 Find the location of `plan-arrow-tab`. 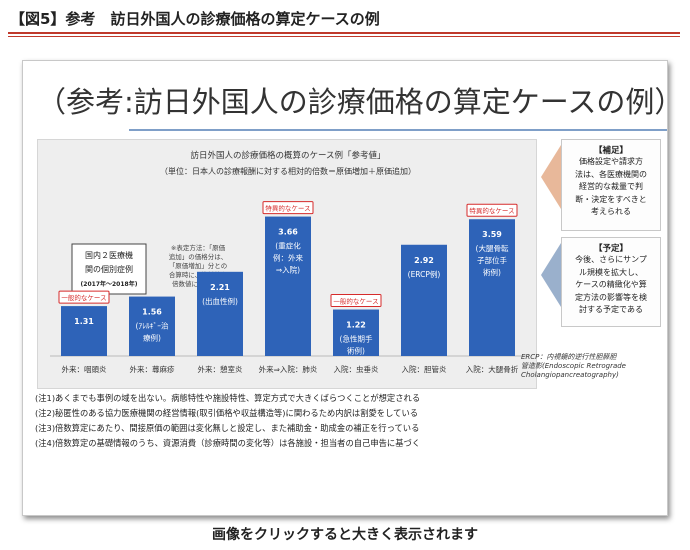

plan-arrow-tab is located at coordinates (551, 275).